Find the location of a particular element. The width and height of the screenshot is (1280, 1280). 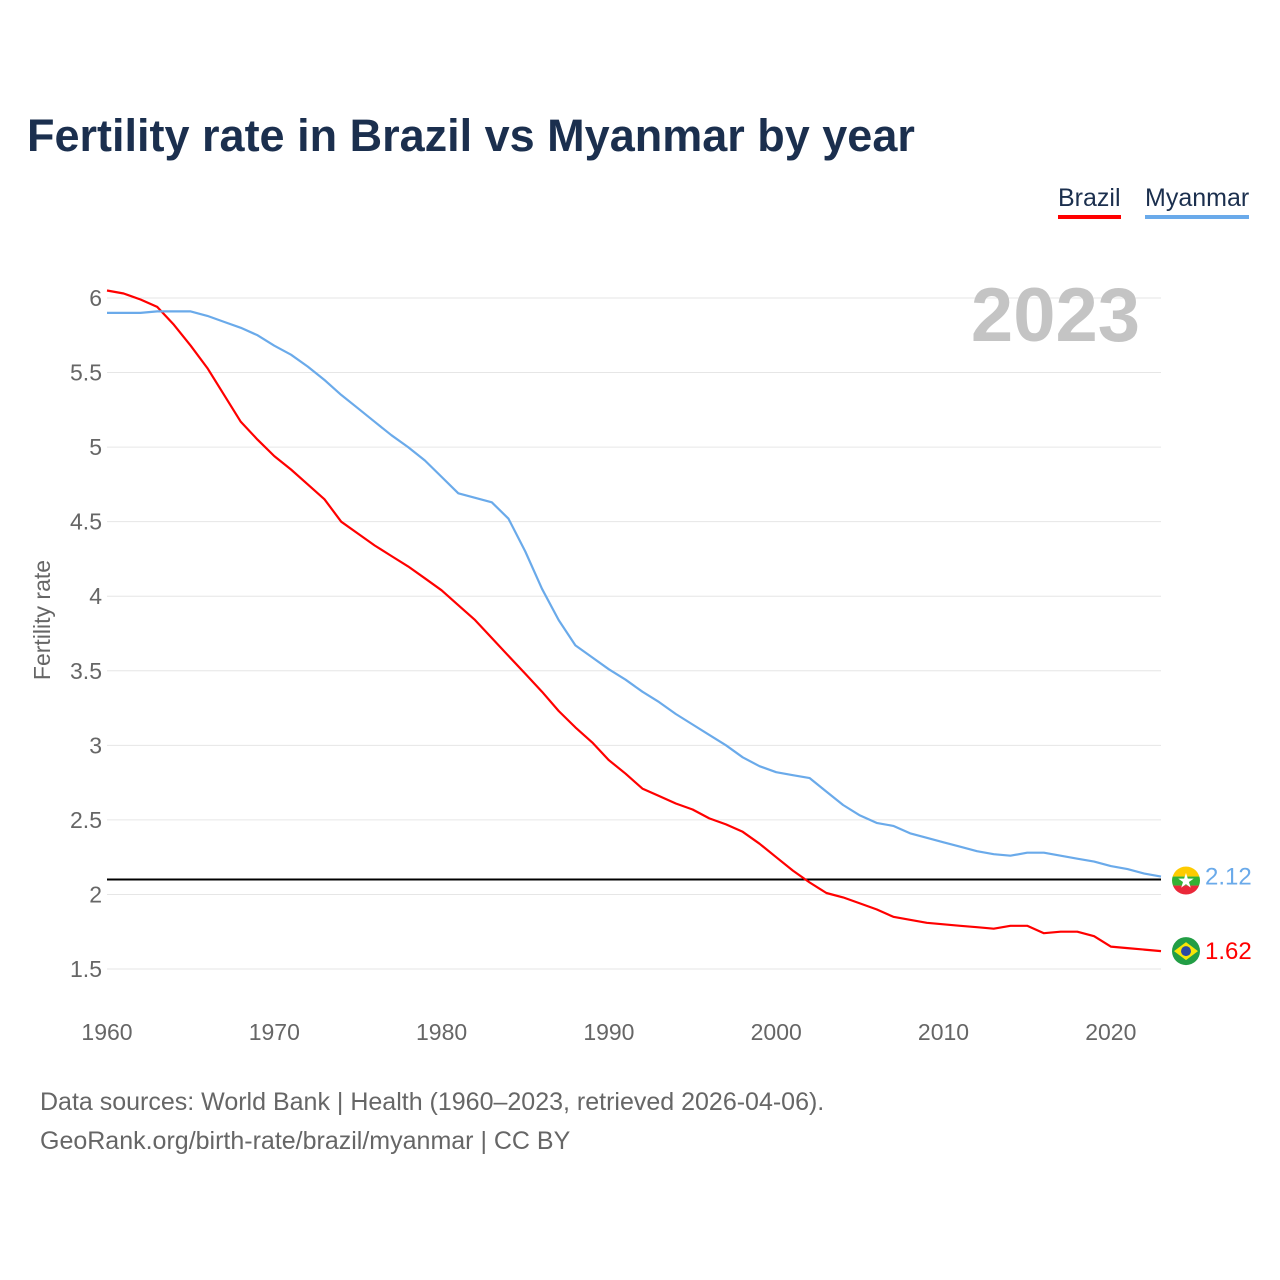

x-tick-label: 2020 is located at coordinates (1110, 1032).